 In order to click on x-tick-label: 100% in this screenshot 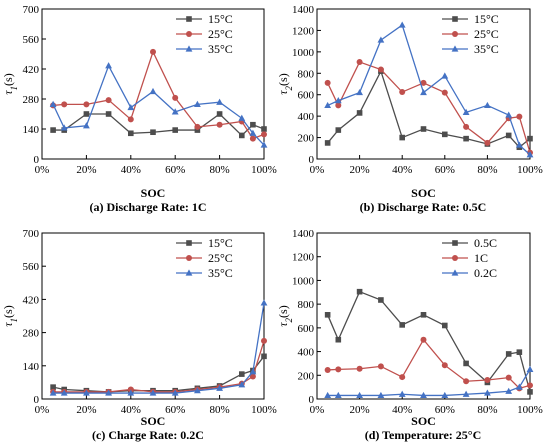, I will do `click(264, 170)`.